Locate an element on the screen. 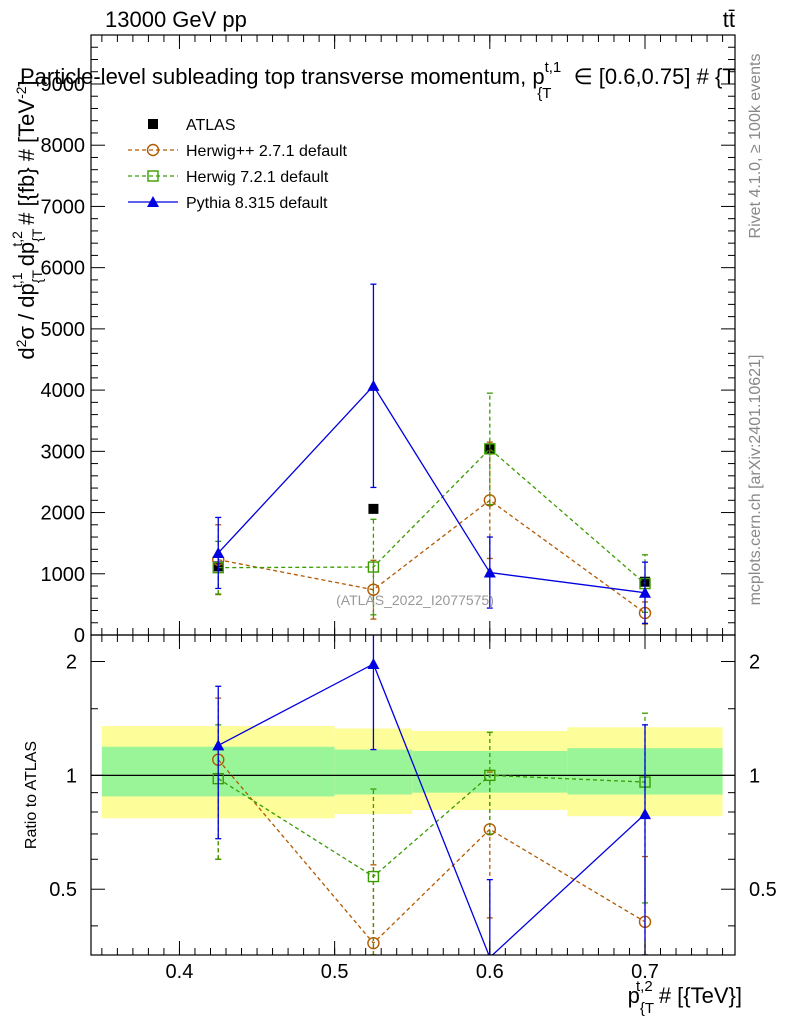 This screenshot has height=1024, width=786. ratio-ytick-label: 2 is located at coordinates (71, 662).